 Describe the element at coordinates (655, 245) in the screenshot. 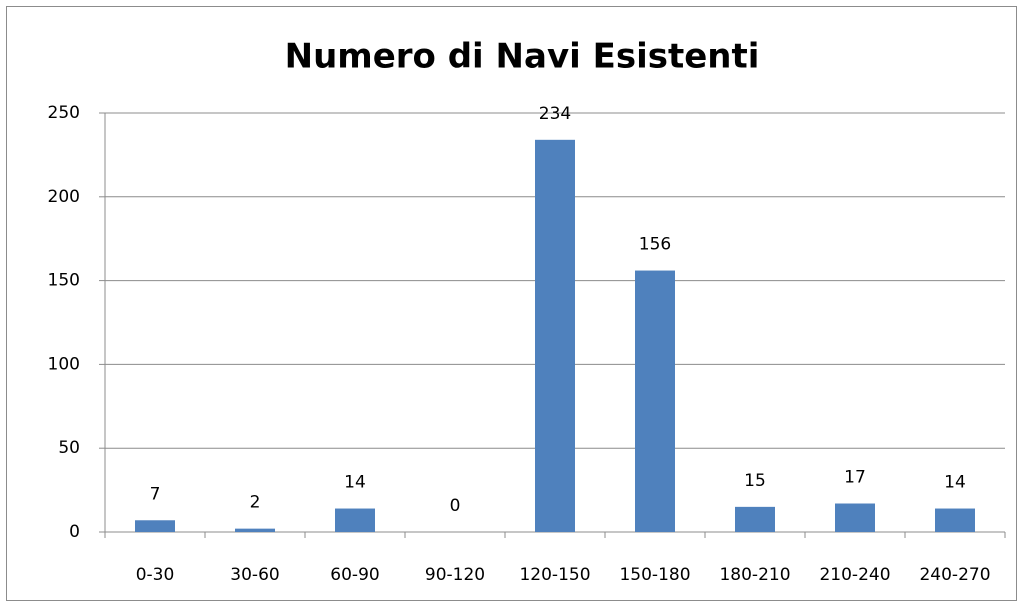

I see `data-label: 156` at that location.